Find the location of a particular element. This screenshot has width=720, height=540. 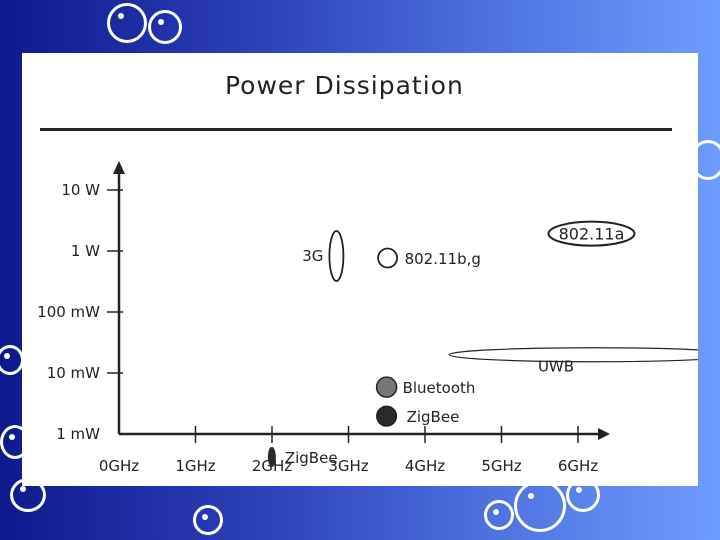

label-bluetooth: Bluetooth is located at coordinates (439, 388).